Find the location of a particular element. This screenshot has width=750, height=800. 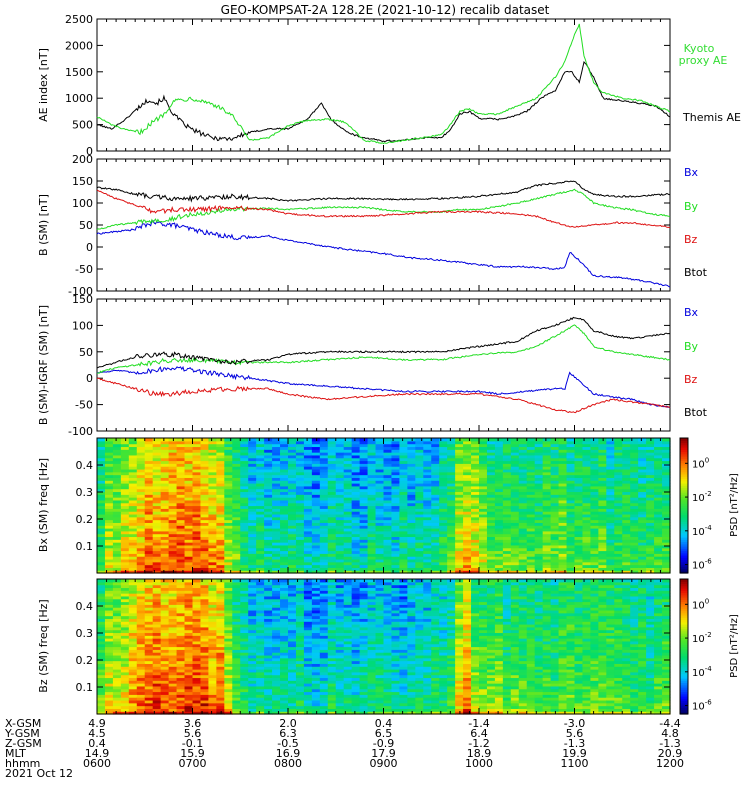

colorbar-segment is located at coordinates (684, 565).